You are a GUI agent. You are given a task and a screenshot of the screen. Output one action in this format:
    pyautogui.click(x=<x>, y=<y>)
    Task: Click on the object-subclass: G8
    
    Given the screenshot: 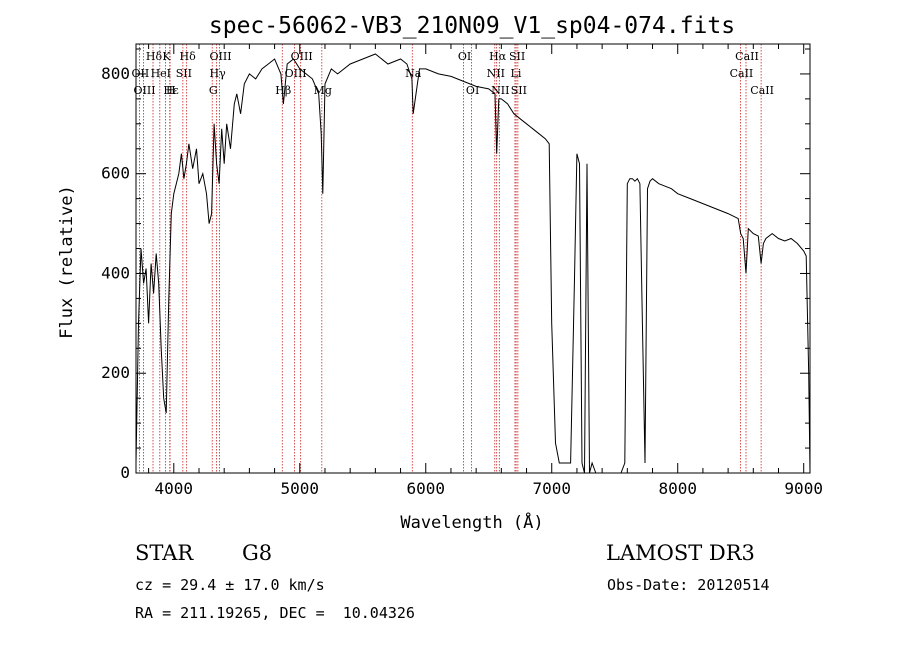 What is the action you would take?
    pyautogui.click(x=257, y=553)
    